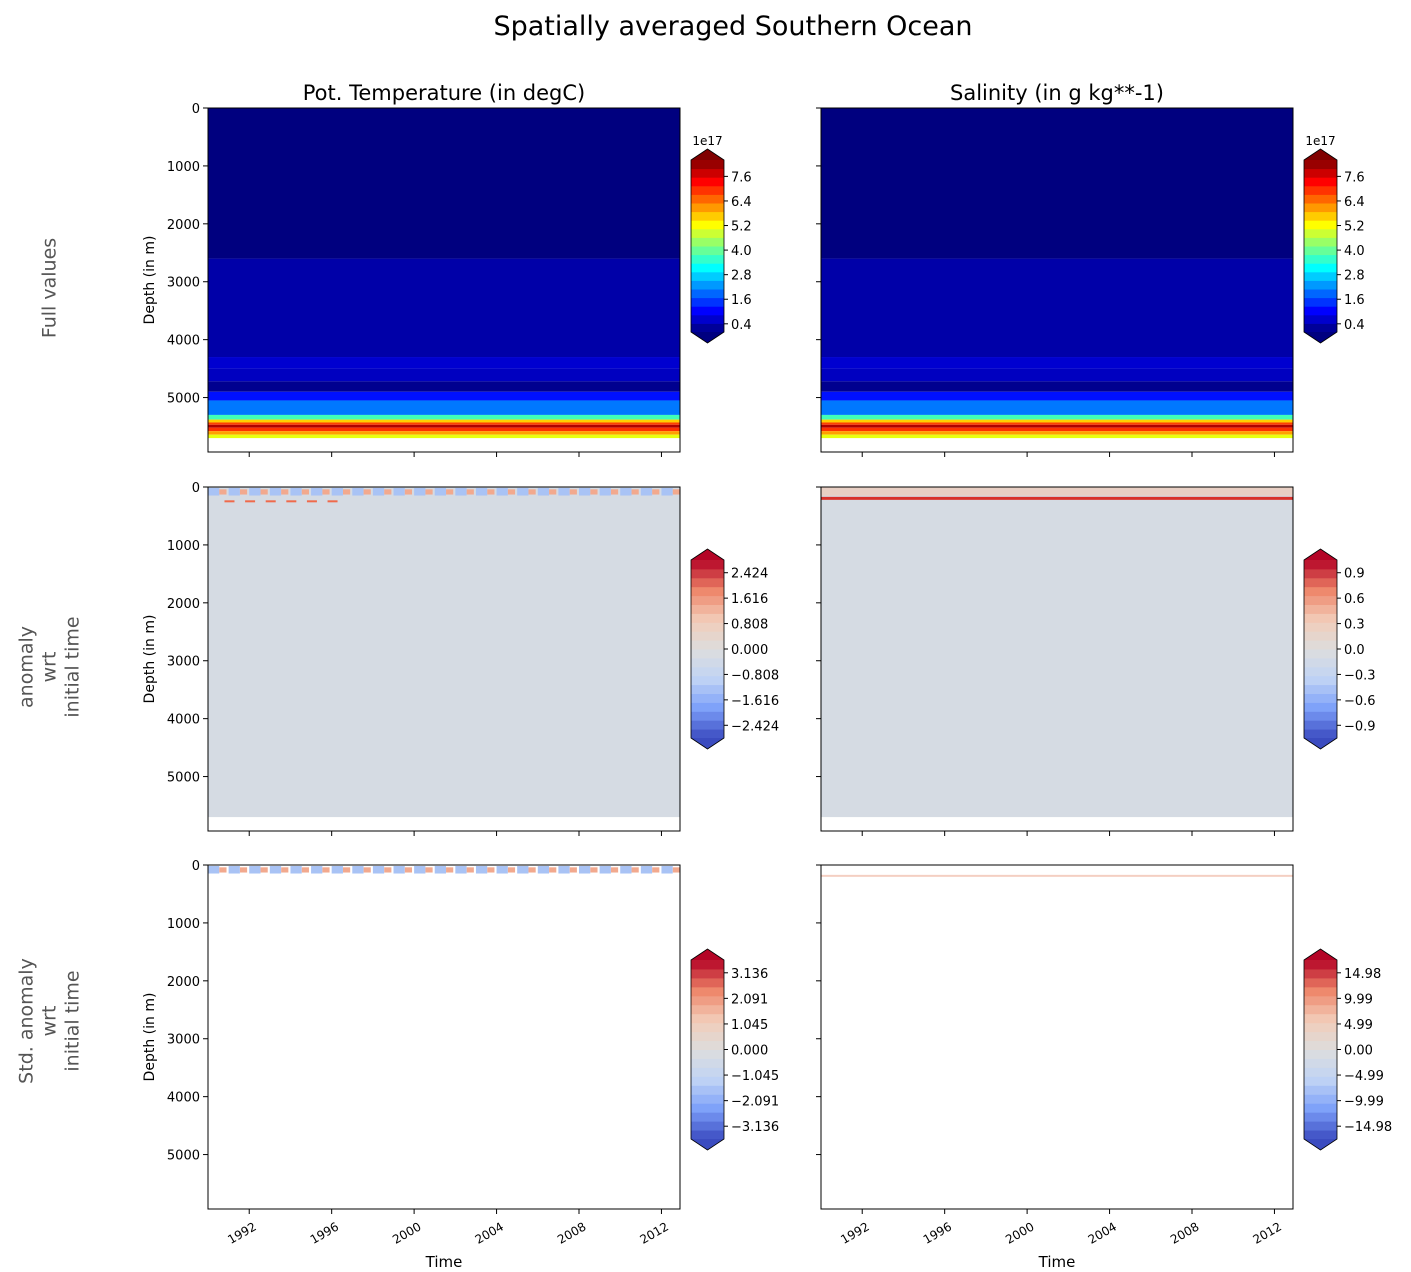  What do you see at coordinates (50, 1021) in the screenshot?
I see `row-label: wrt` at bounding box center [50, 1021].